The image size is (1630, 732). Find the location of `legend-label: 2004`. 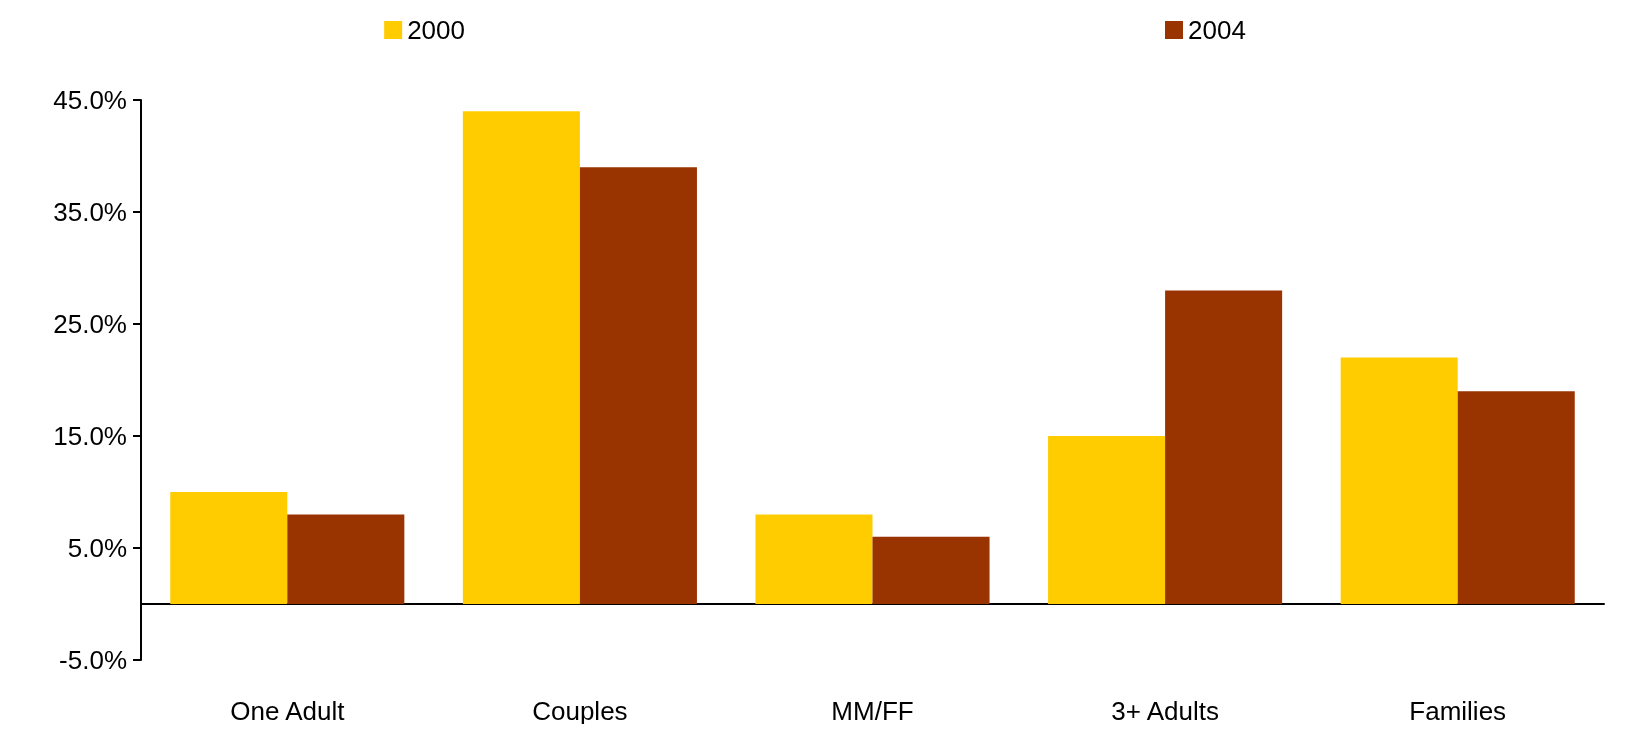

legend-label: 2004 is located at coordinates (1217, 30).